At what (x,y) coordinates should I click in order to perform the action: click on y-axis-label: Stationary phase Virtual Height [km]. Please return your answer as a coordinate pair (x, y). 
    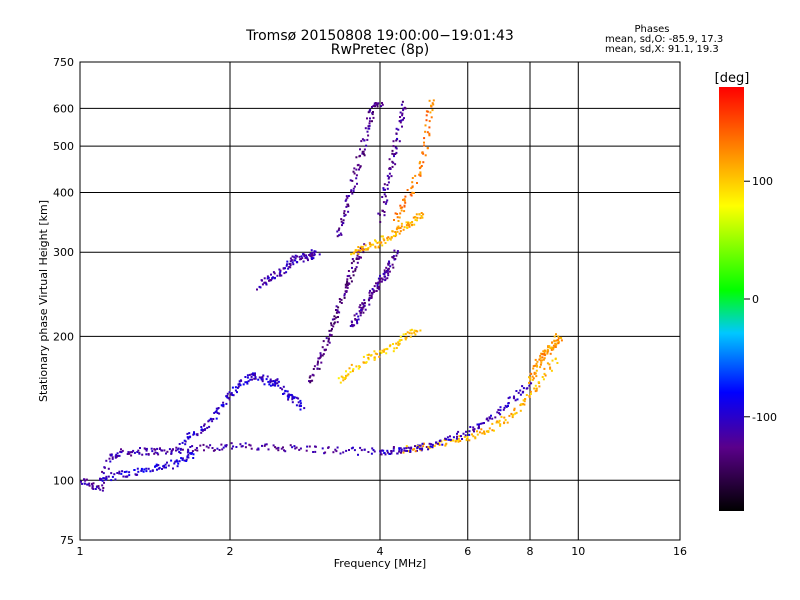
    Looking at the image, I should click on (43, 301).